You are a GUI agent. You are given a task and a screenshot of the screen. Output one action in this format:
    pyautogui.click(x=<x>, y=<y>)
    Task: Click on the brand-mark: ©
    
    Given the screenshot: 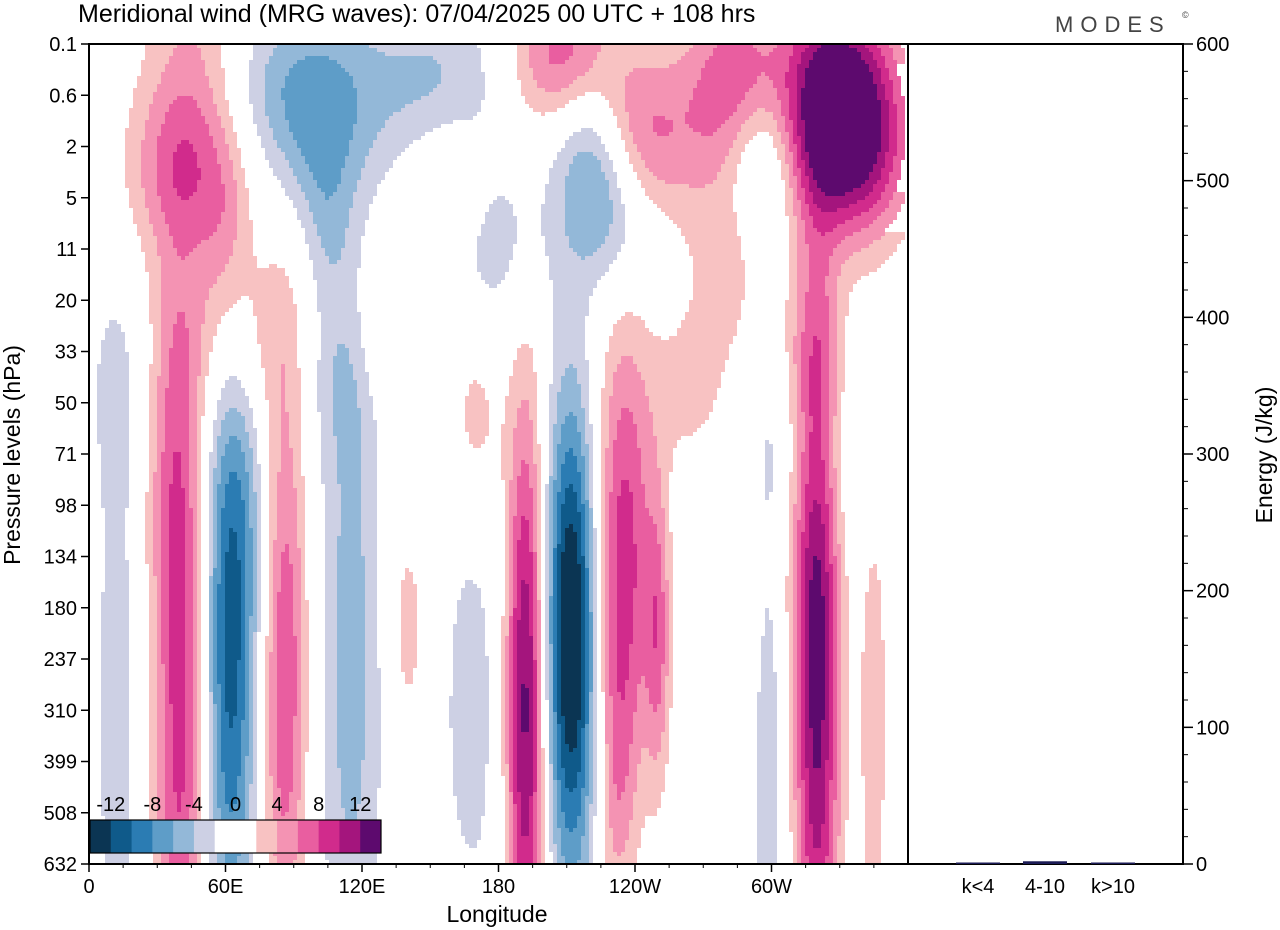 What is the action you would take?
    pyautogui.click(x=1185, y=15)
    